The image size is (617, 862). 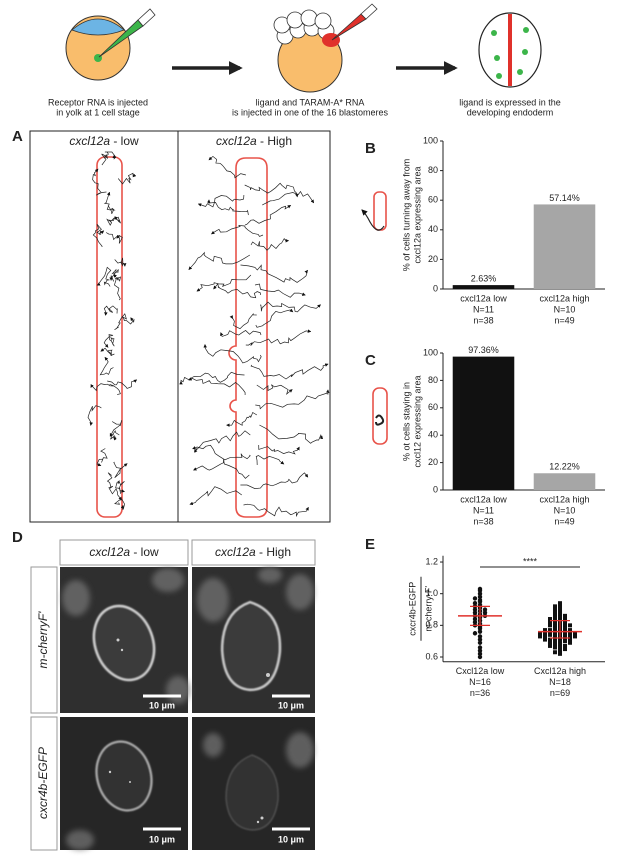 I want to click on category-note: N=18, so click(x=560, y=682).